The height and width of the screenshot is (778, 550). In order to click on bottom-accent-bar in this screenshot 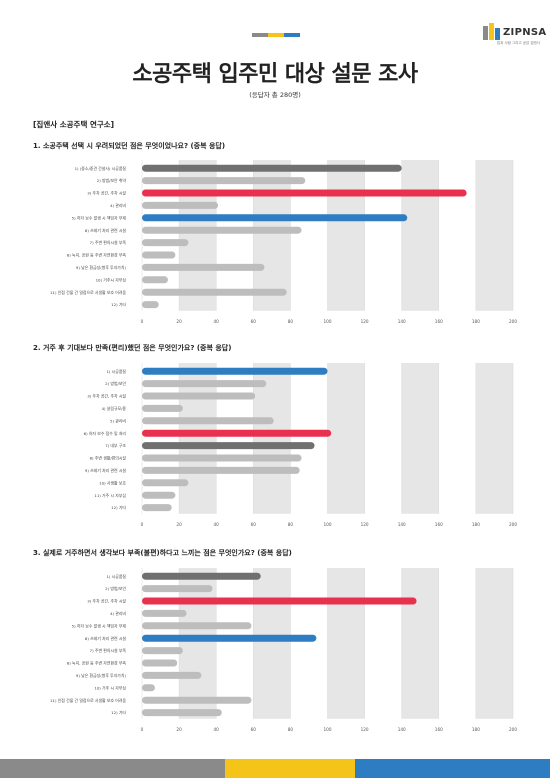, I will do `click(275, 768)`.